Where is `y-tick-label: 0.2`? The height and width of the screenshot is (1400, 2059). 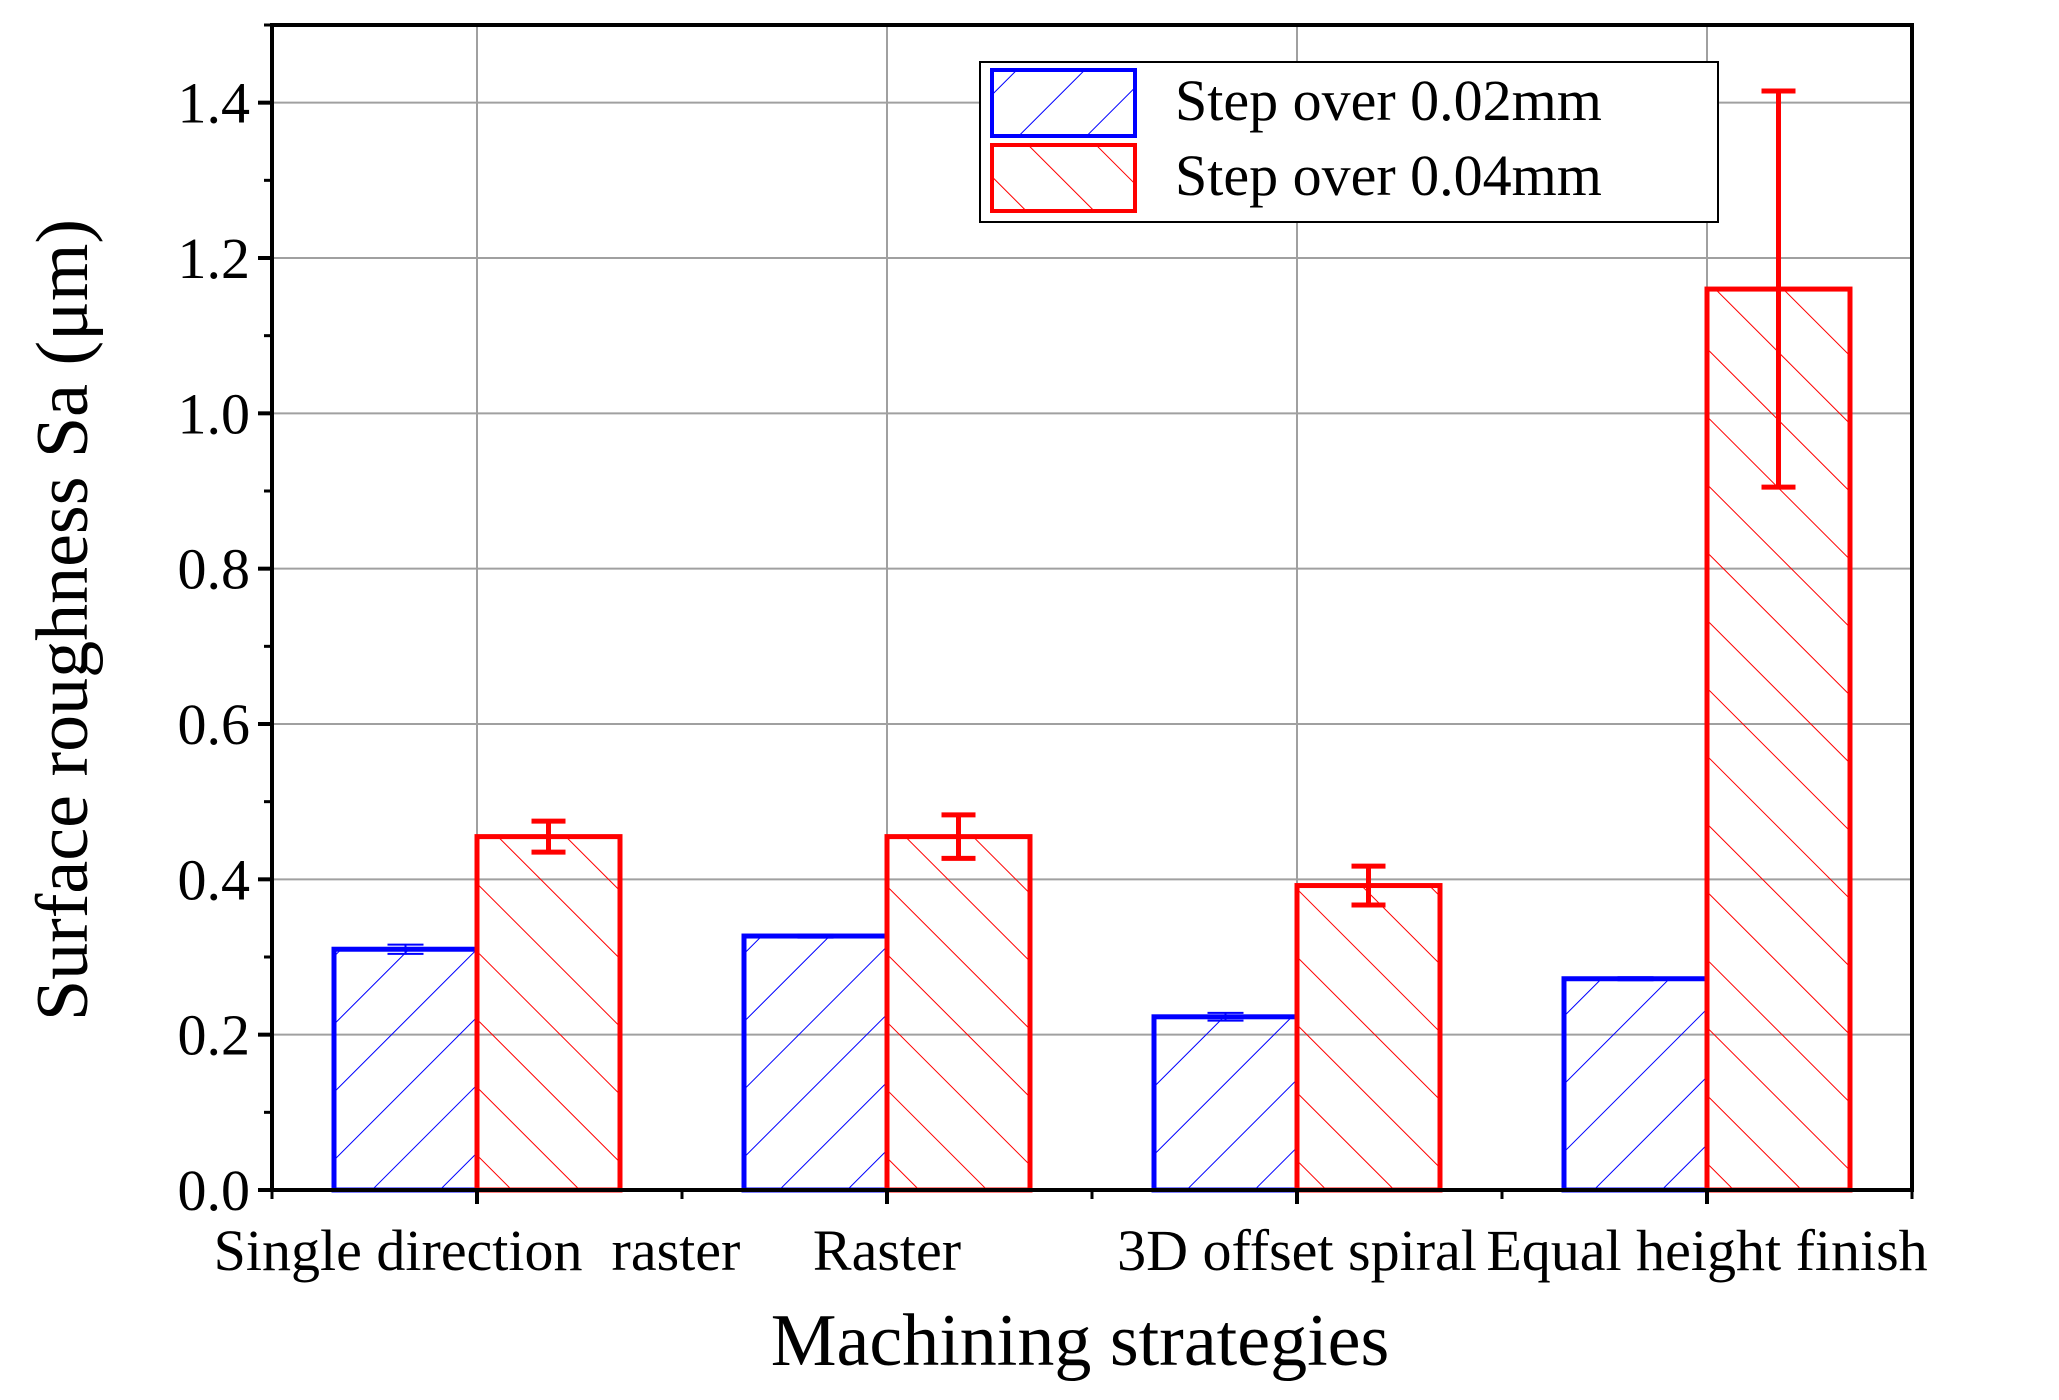 y-tick-label: 0.2 is located at coordinates (214, 1035).